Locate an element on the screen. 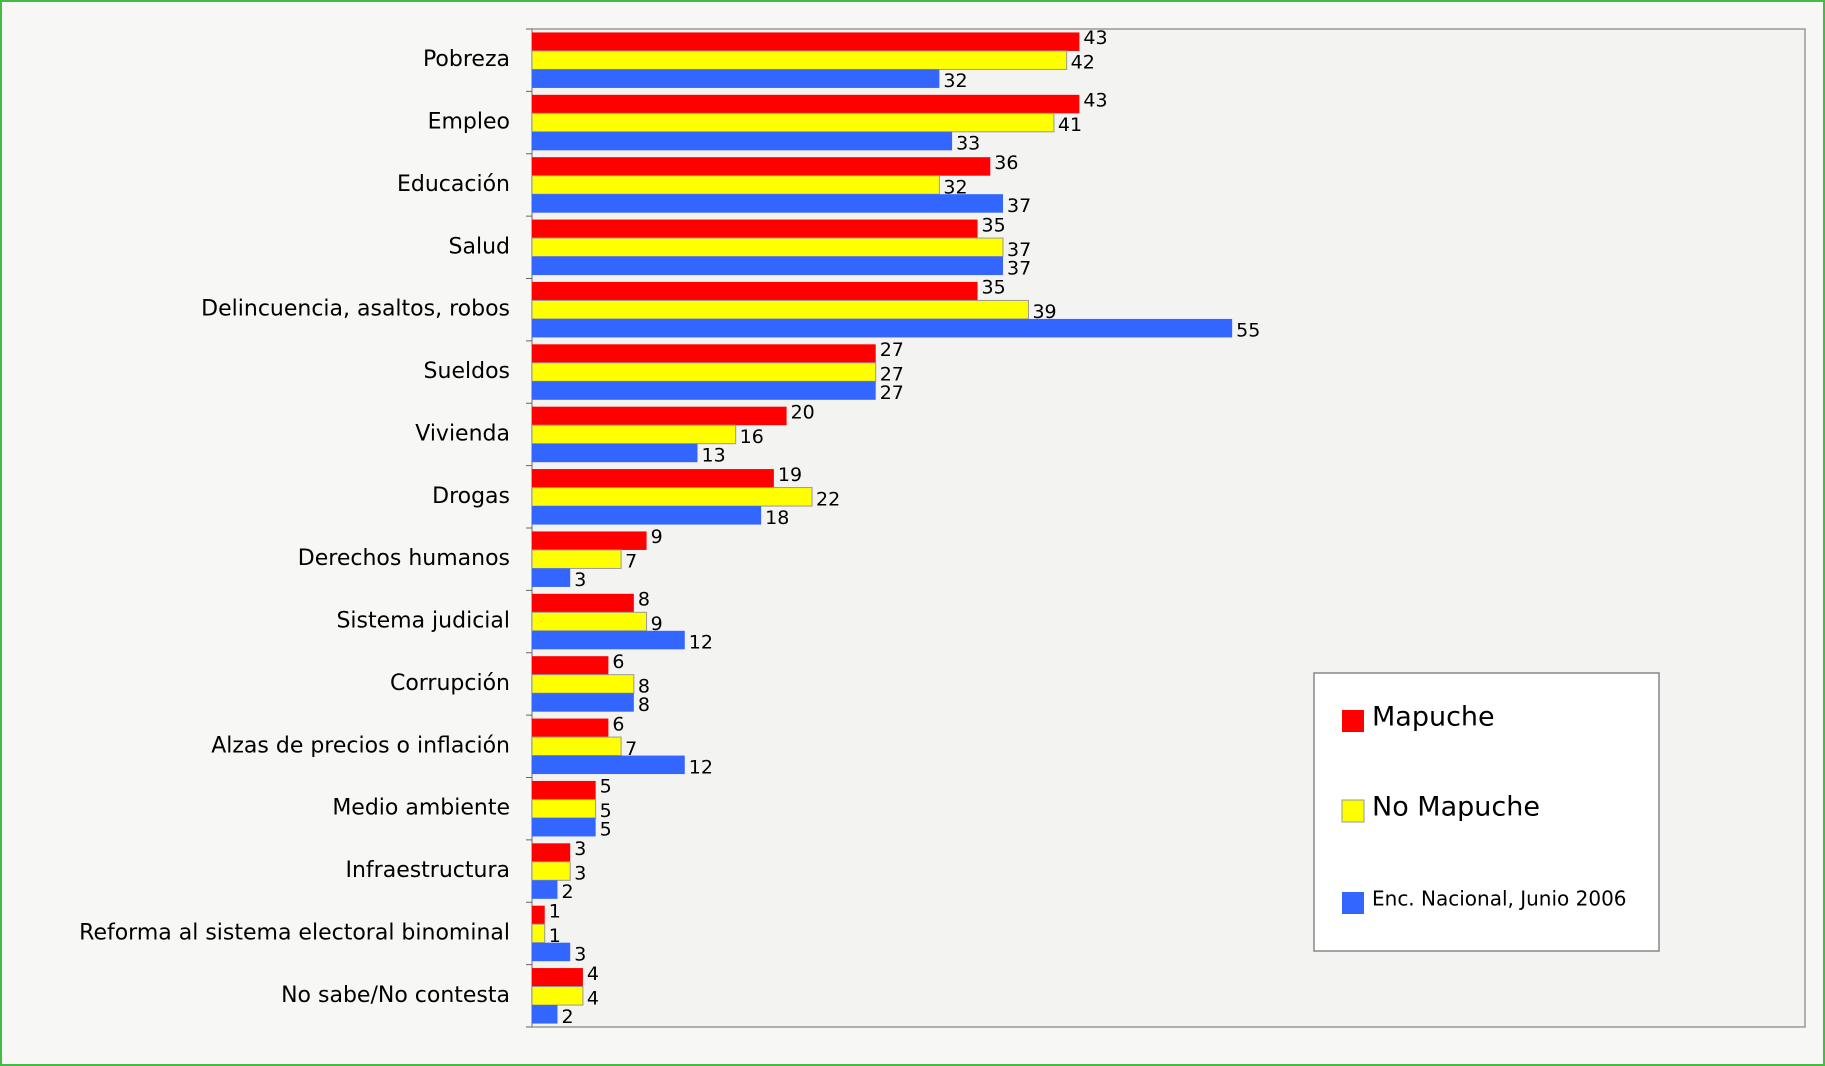 This screenshot has height=1066, width=1825. data-label: 36 is located at coordinates (1006, 163).